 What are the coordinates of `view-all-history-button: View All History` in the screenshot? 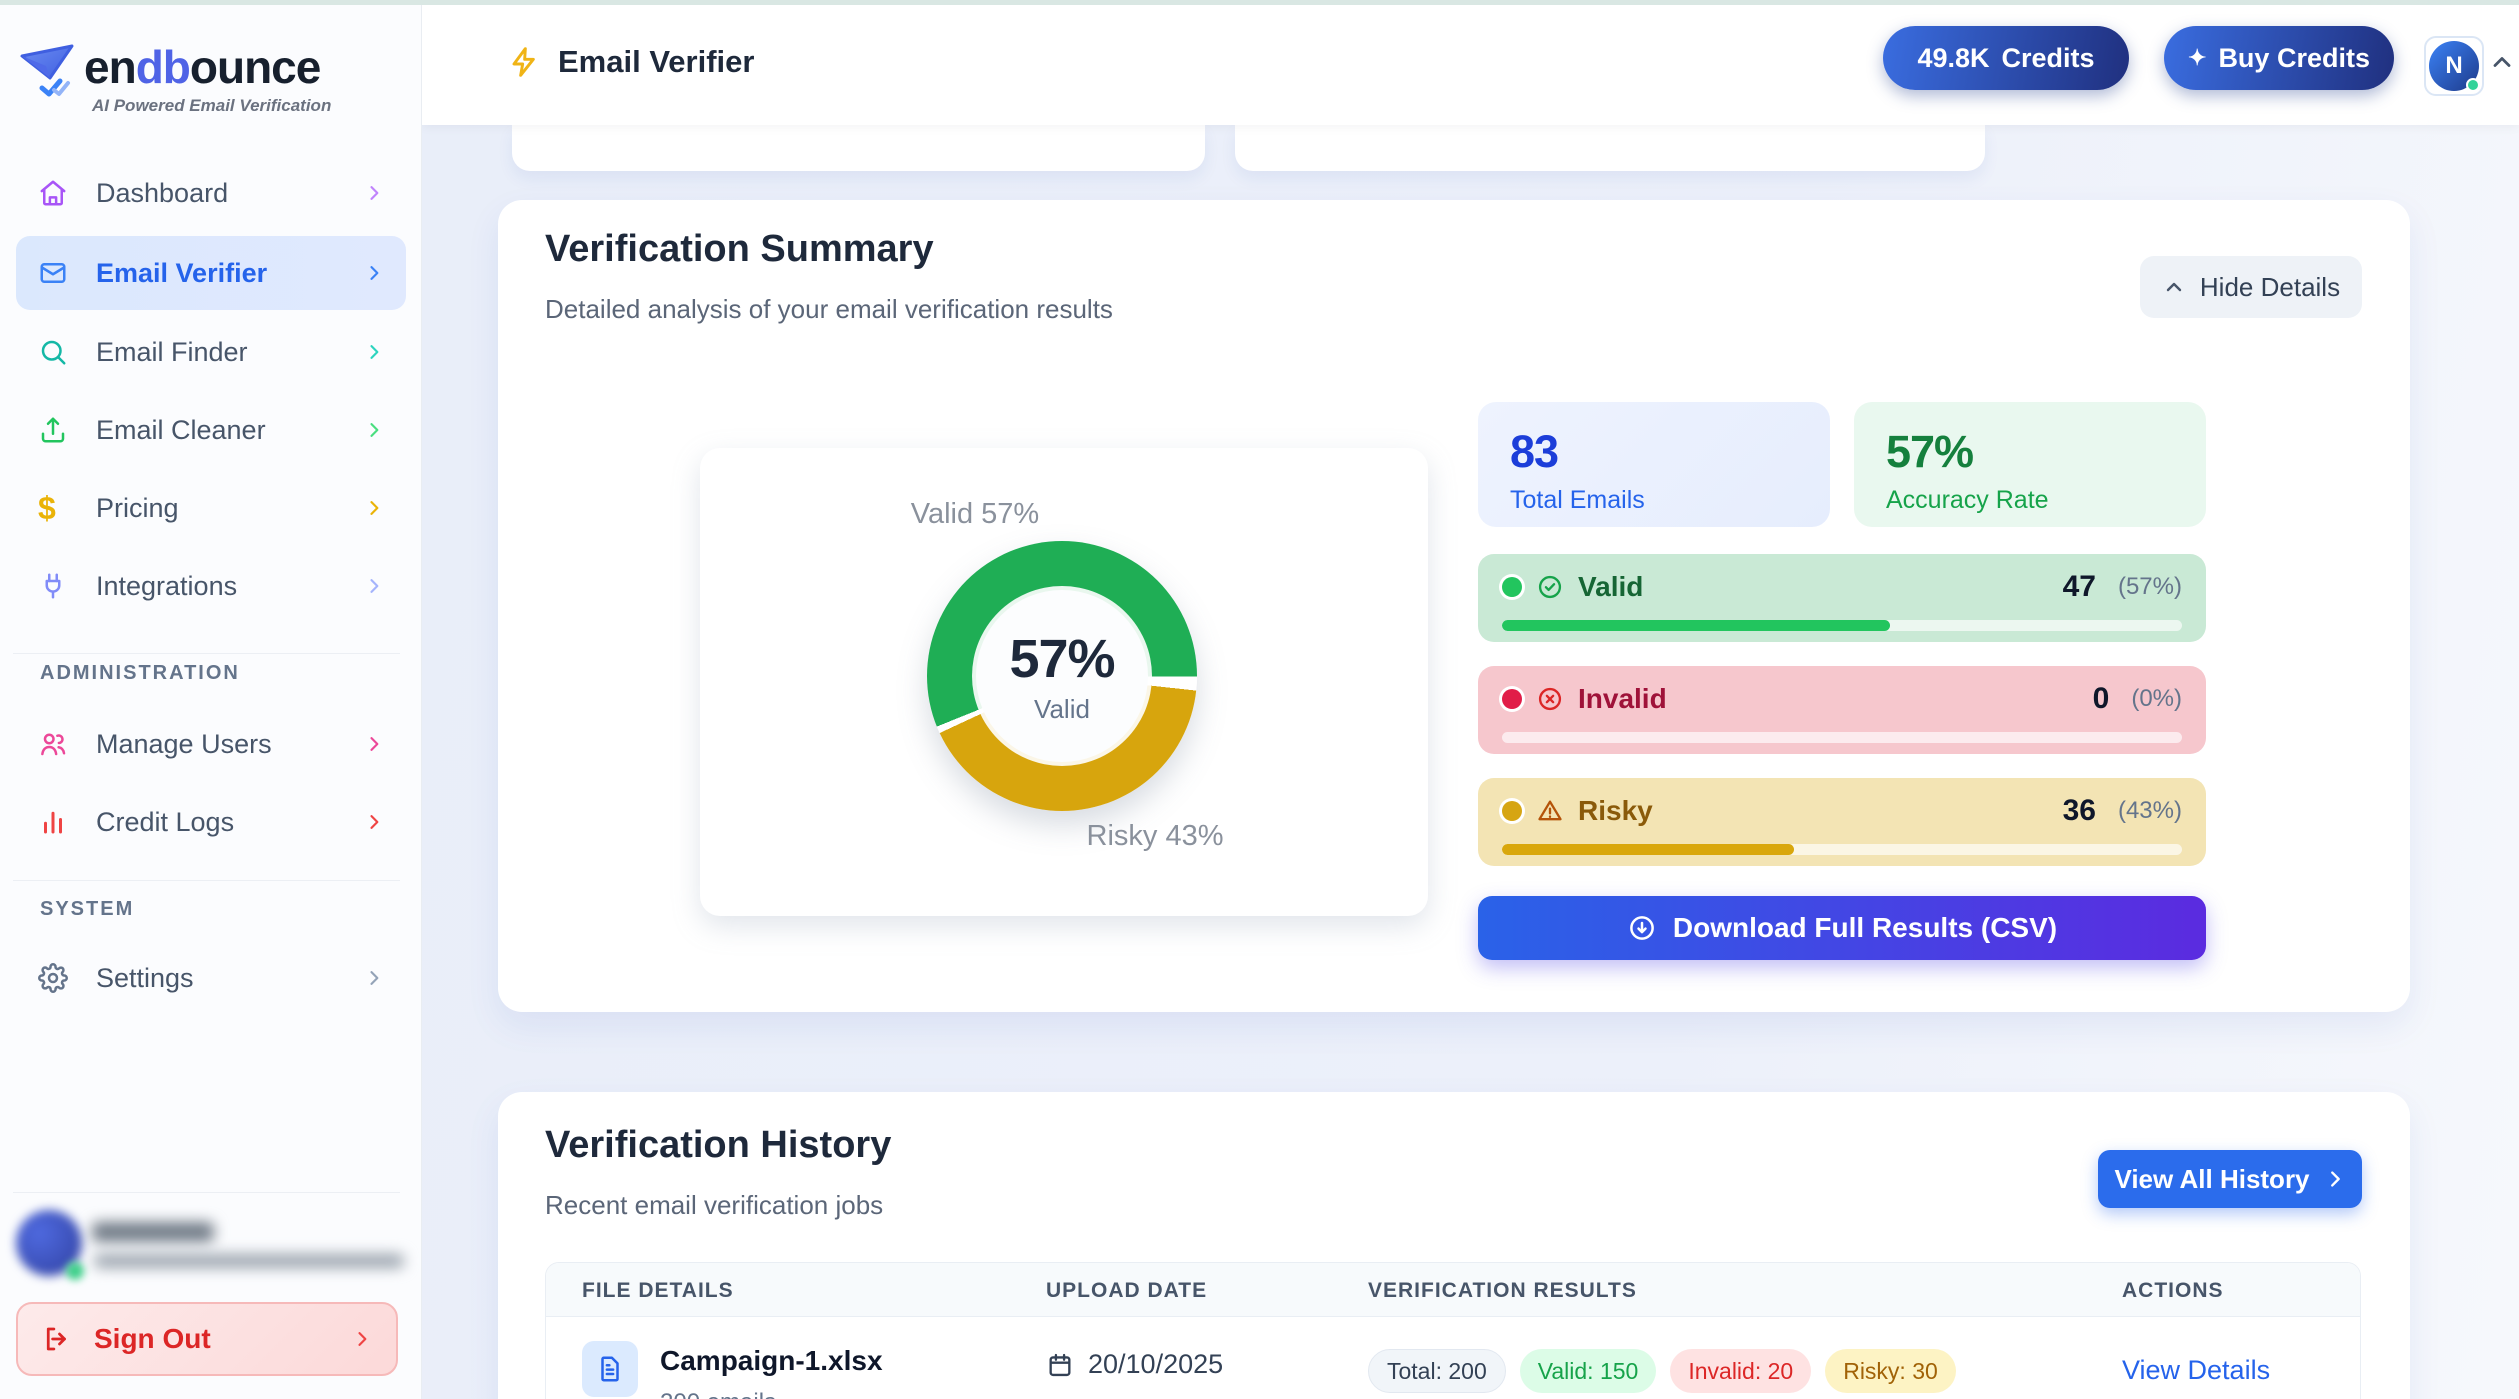 It's located at (2230, 1179).